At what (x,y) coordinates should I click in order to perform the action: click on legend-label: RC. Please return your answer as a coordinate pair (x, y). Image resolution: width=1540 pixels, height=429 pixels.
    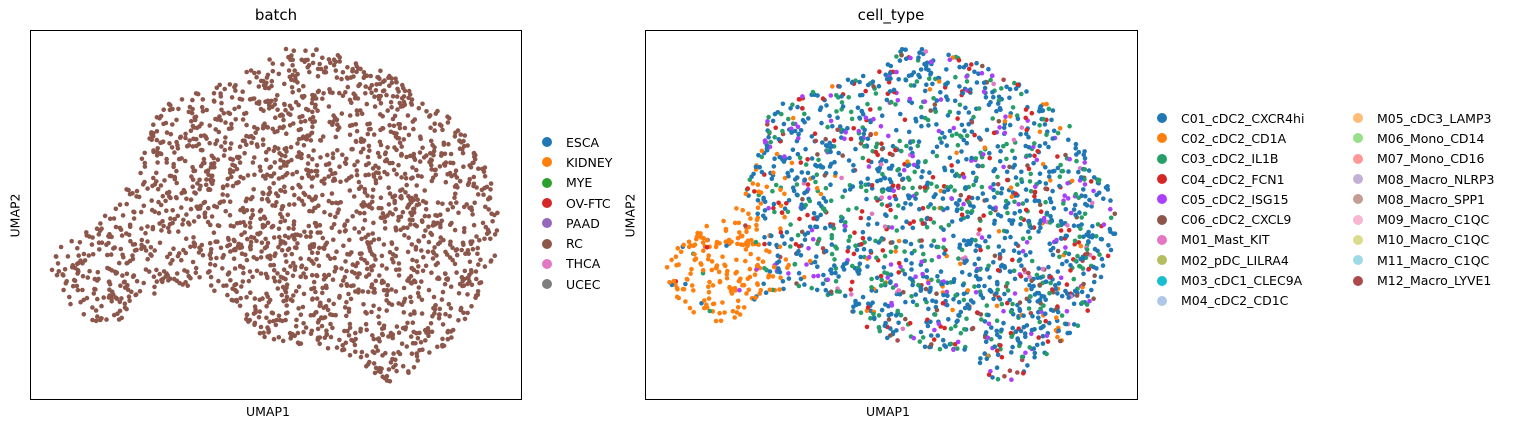
    Looking at the image, I should click on (574, 244).